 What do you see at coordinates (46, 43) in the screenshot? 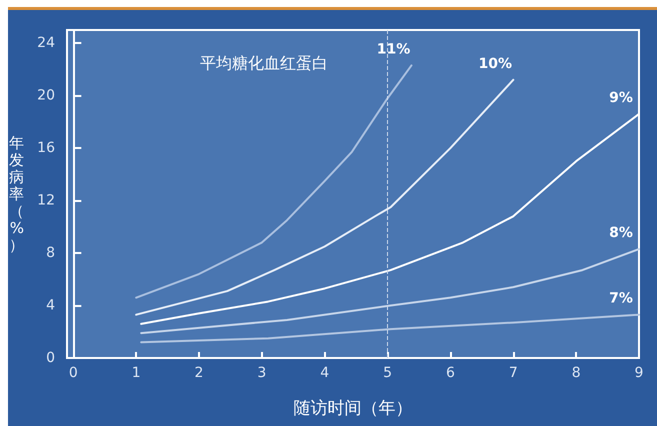
I see `y-tick-label: 24` at bounding box center [46, 43].